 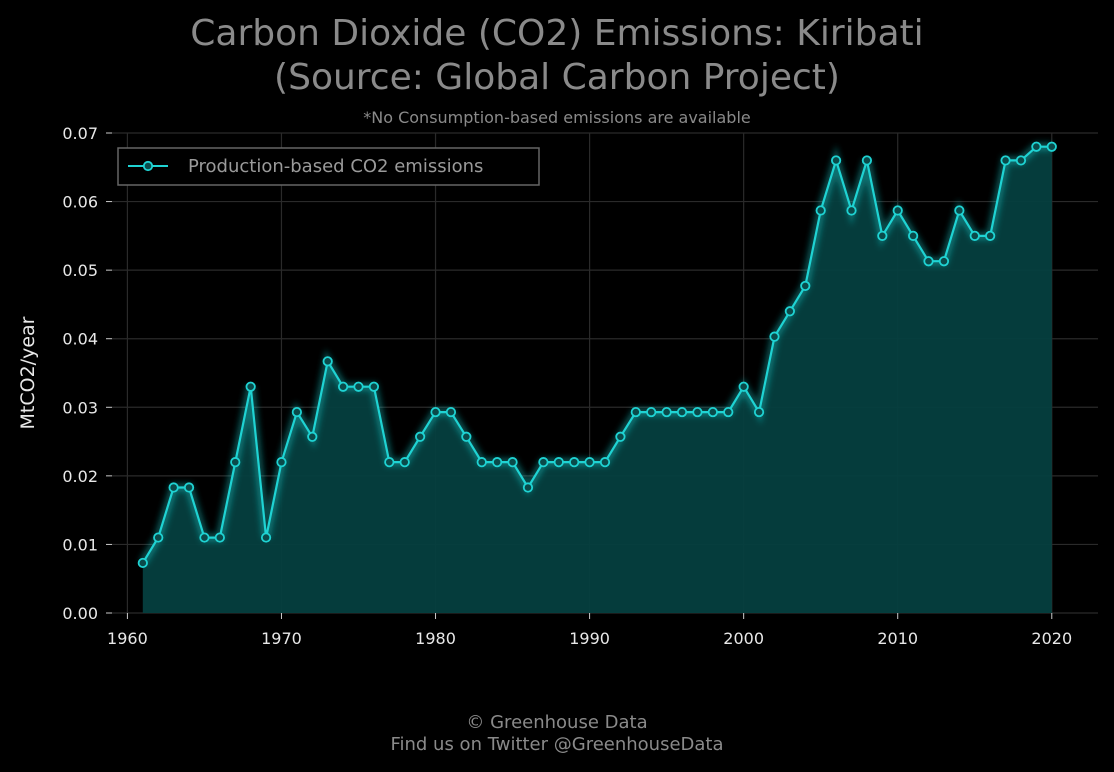 I want to click on chart-title-line1: Carbon Dioxide (CO2) Emissions: Kiribati, so click(x=557, y=33).